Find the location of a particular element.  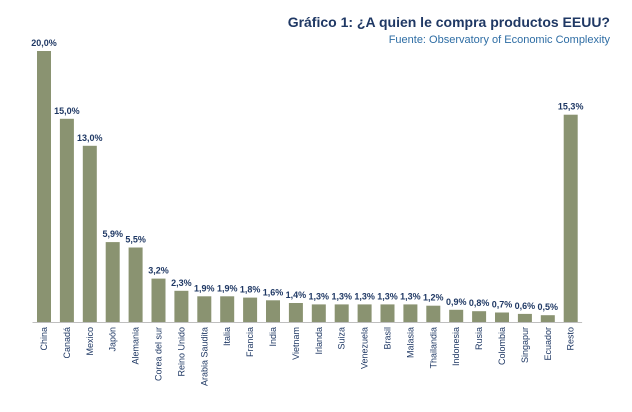

x-tick-label-16: Malasia is located at coordinates (410, 342).